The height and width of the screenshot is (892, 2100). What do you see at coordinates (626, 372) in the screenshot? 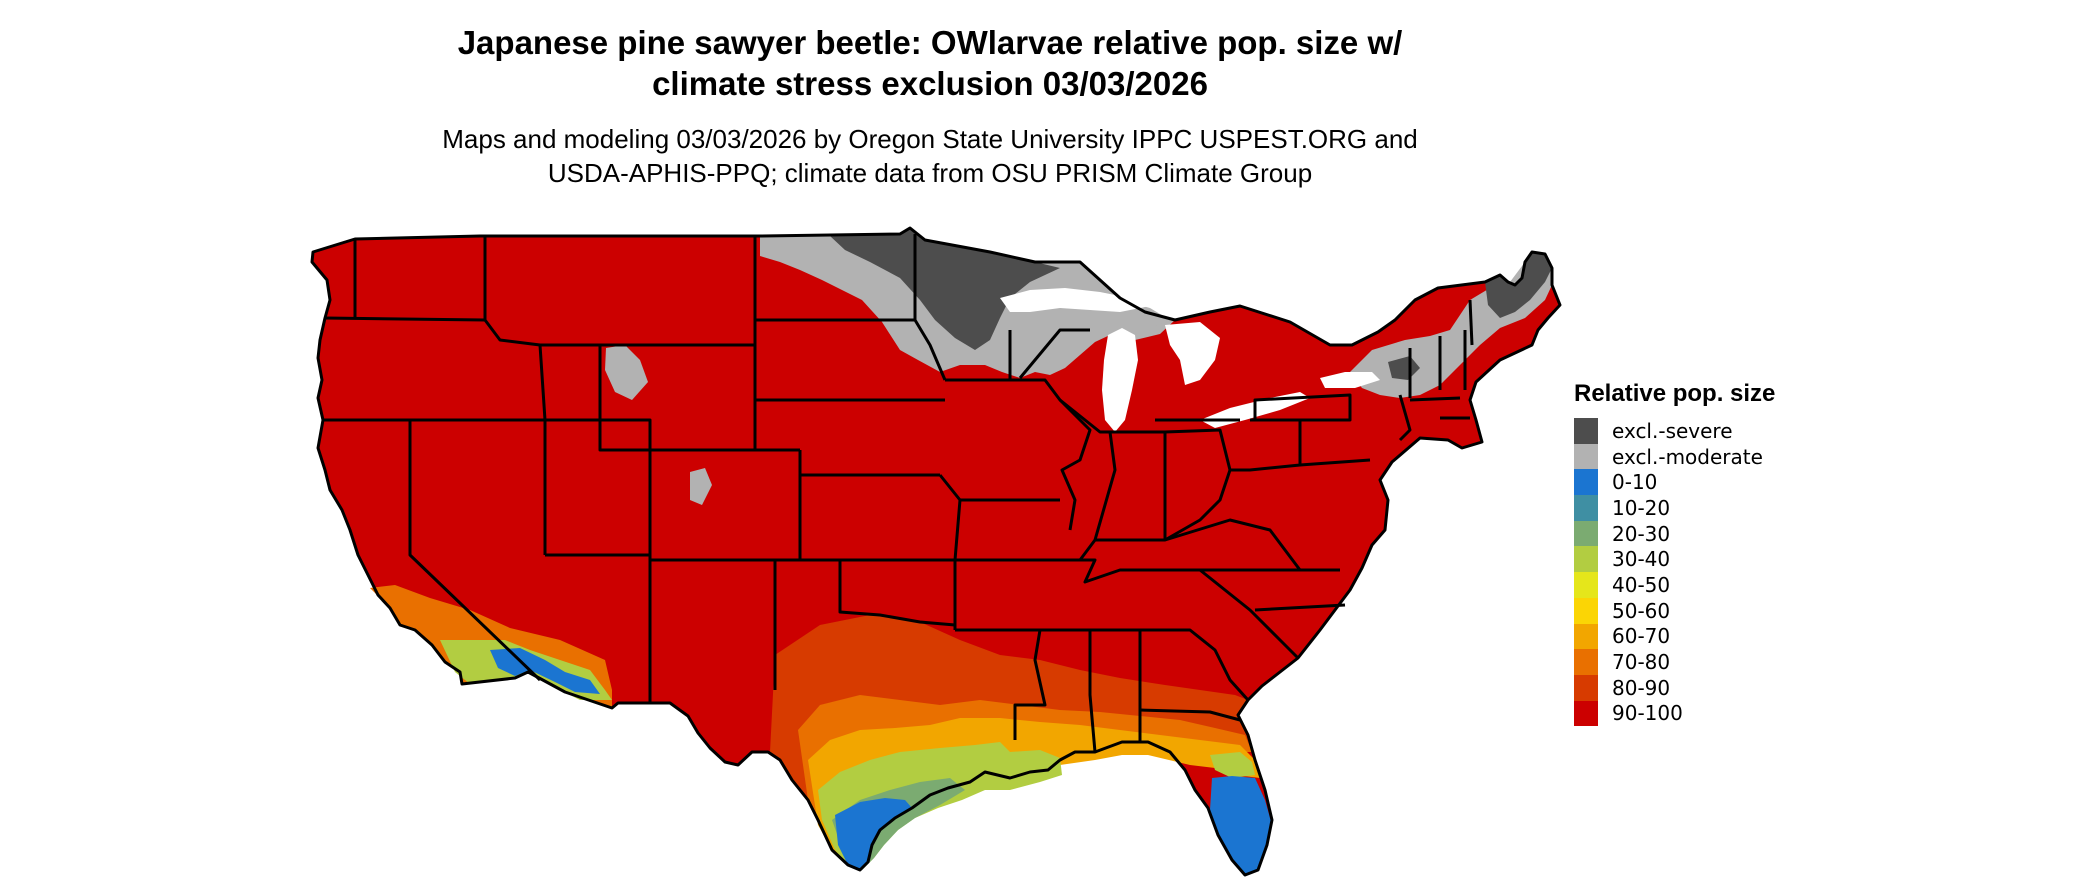
I see `zone-excl-moderate-wyoming` at bounding box center [626, 372].